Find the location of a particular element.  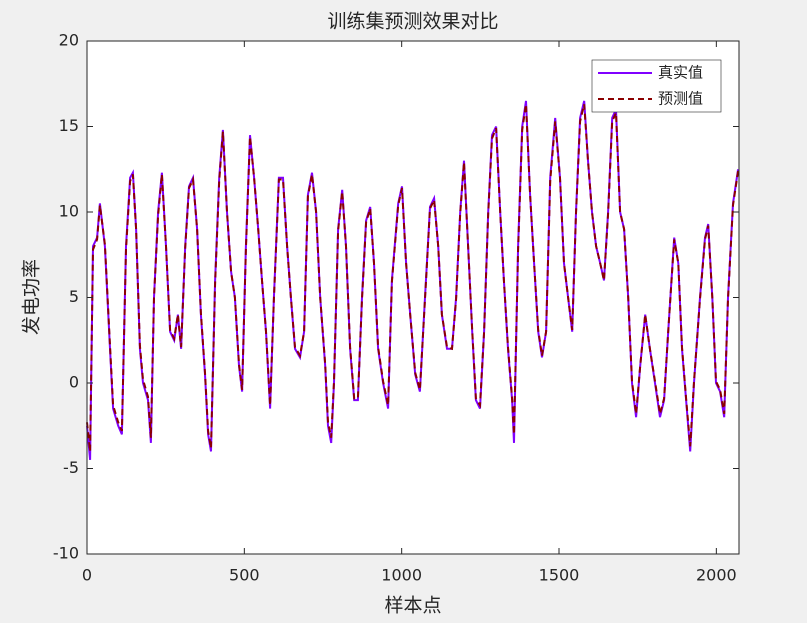

legend-label: 真实值 is located at coordinates (680, 73).